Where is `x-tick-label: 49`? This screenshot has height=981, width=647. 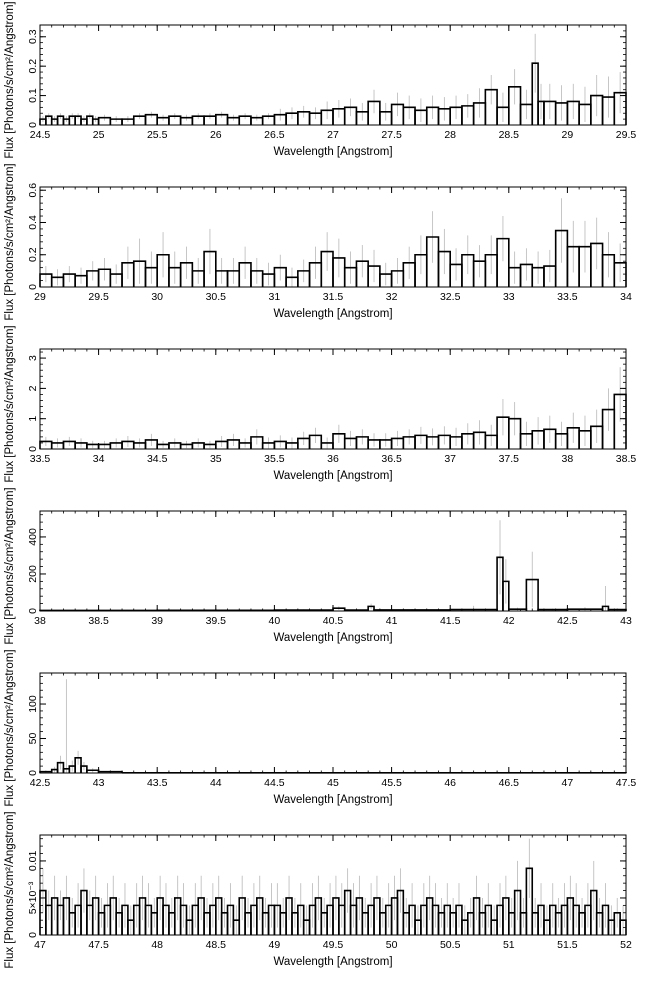 x-tick-label: 49 is located at coordinates (275, 945).